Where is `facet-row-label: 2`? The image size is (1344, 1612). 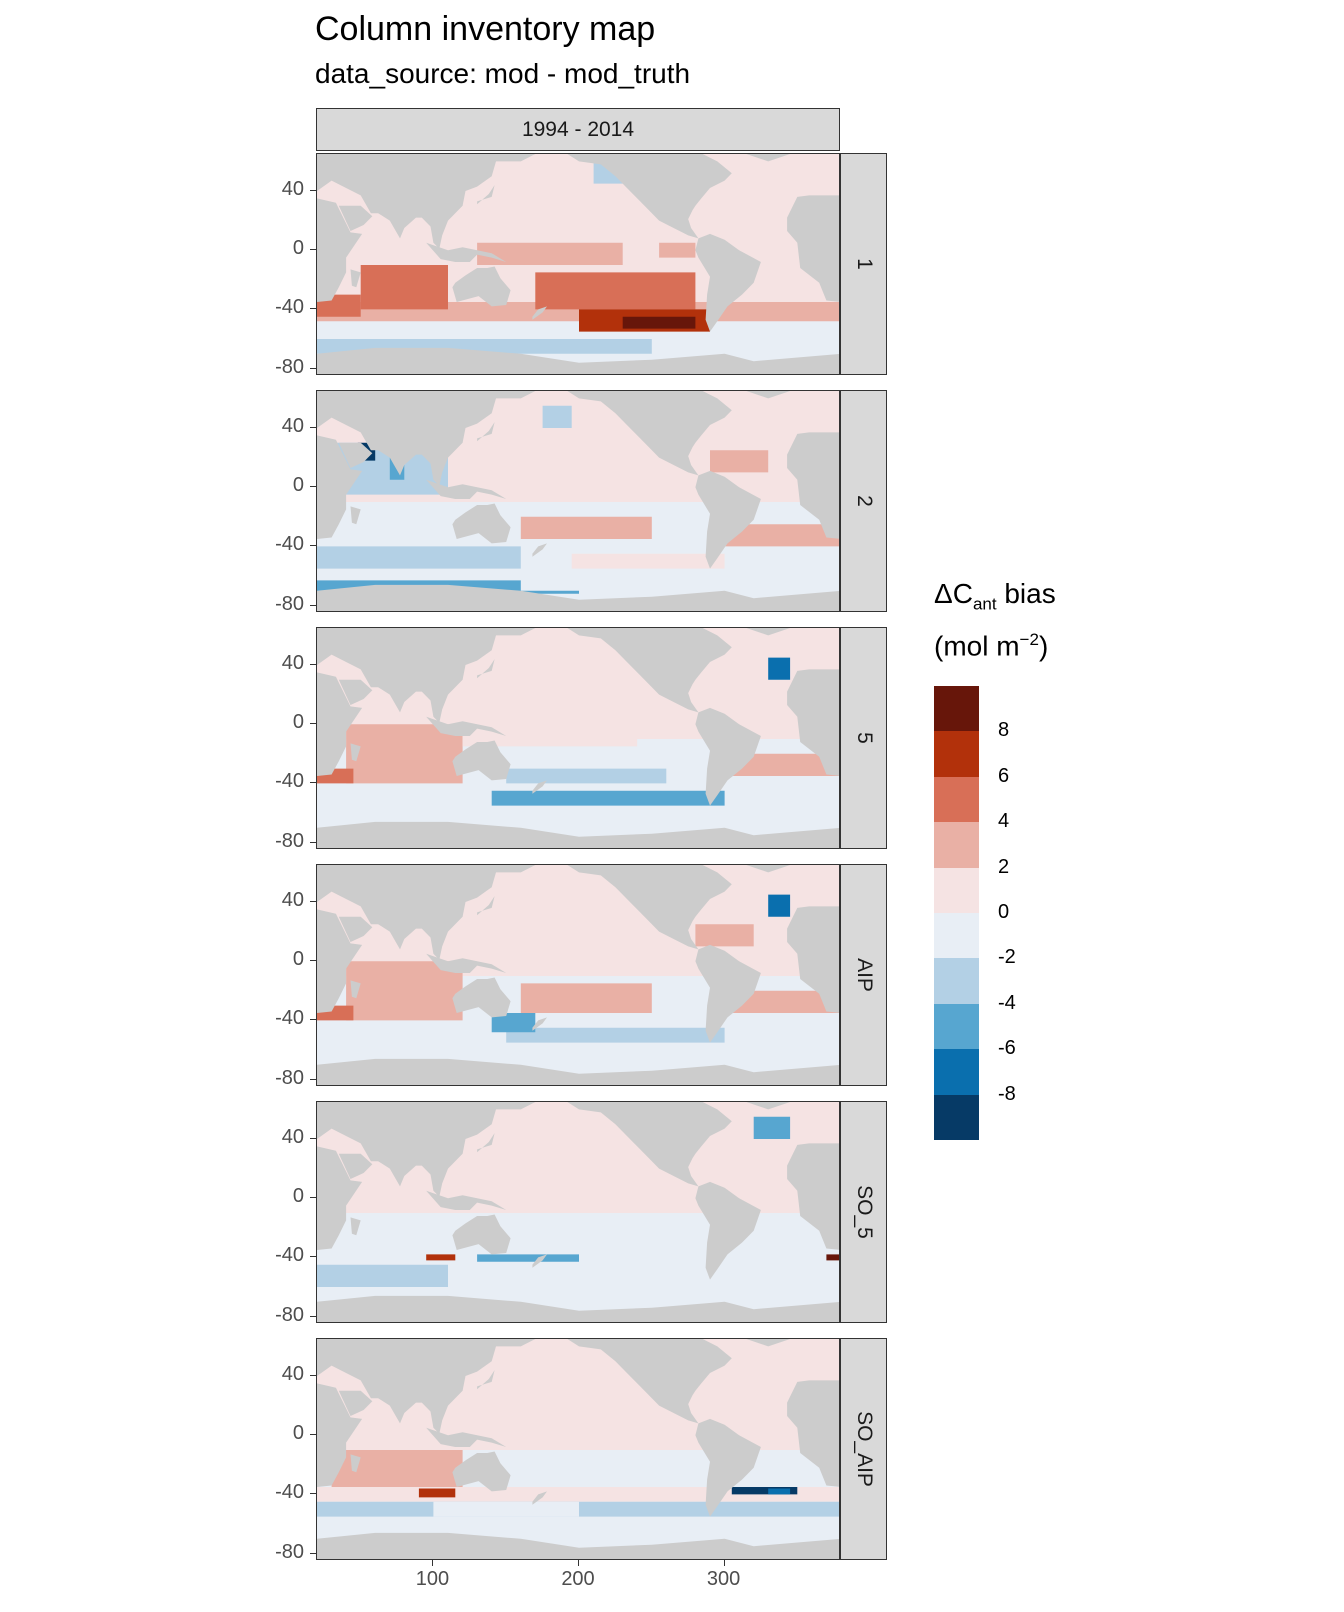 facet-row-label: 2 is located at coordinates (864, 501).